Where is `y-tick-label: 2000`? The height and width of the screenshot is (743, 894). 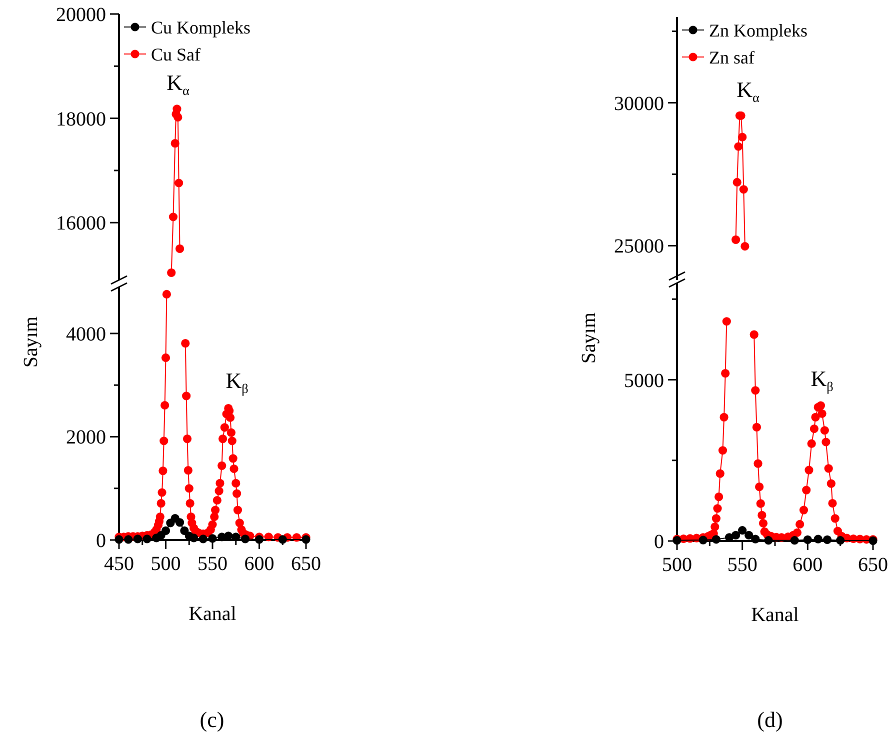
y-tick-label: 2000 is located at coordinates (86, 437).